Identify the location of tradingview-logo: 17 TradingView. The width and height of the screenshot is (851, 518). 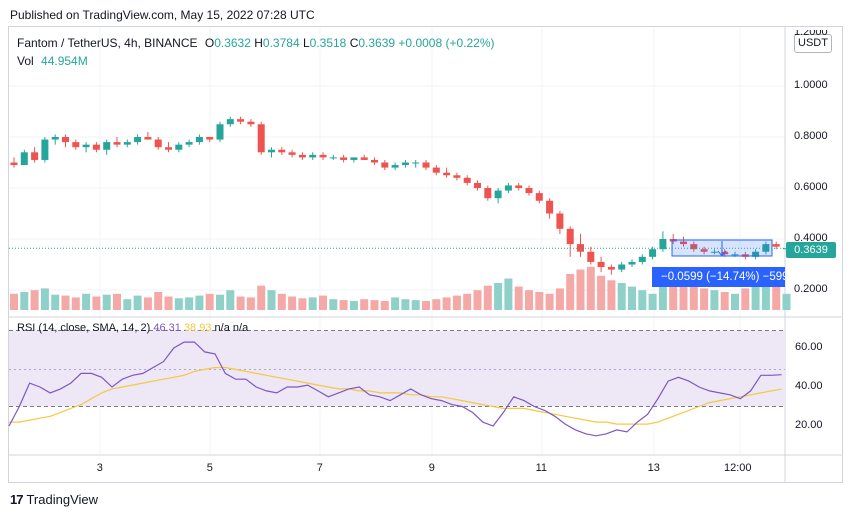
(54, 499).